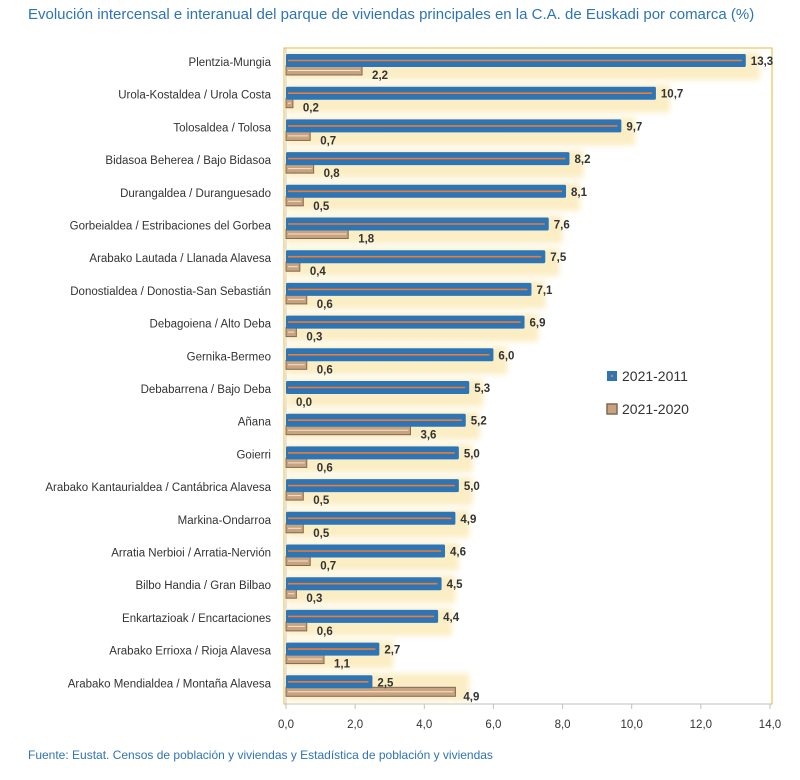 This screenshot has height=780, width=800. What do you see at coordinates (385, 683) in the screenshot?
I see `data-label-2021-2011: 2,5` at bounding box center [385, 683].